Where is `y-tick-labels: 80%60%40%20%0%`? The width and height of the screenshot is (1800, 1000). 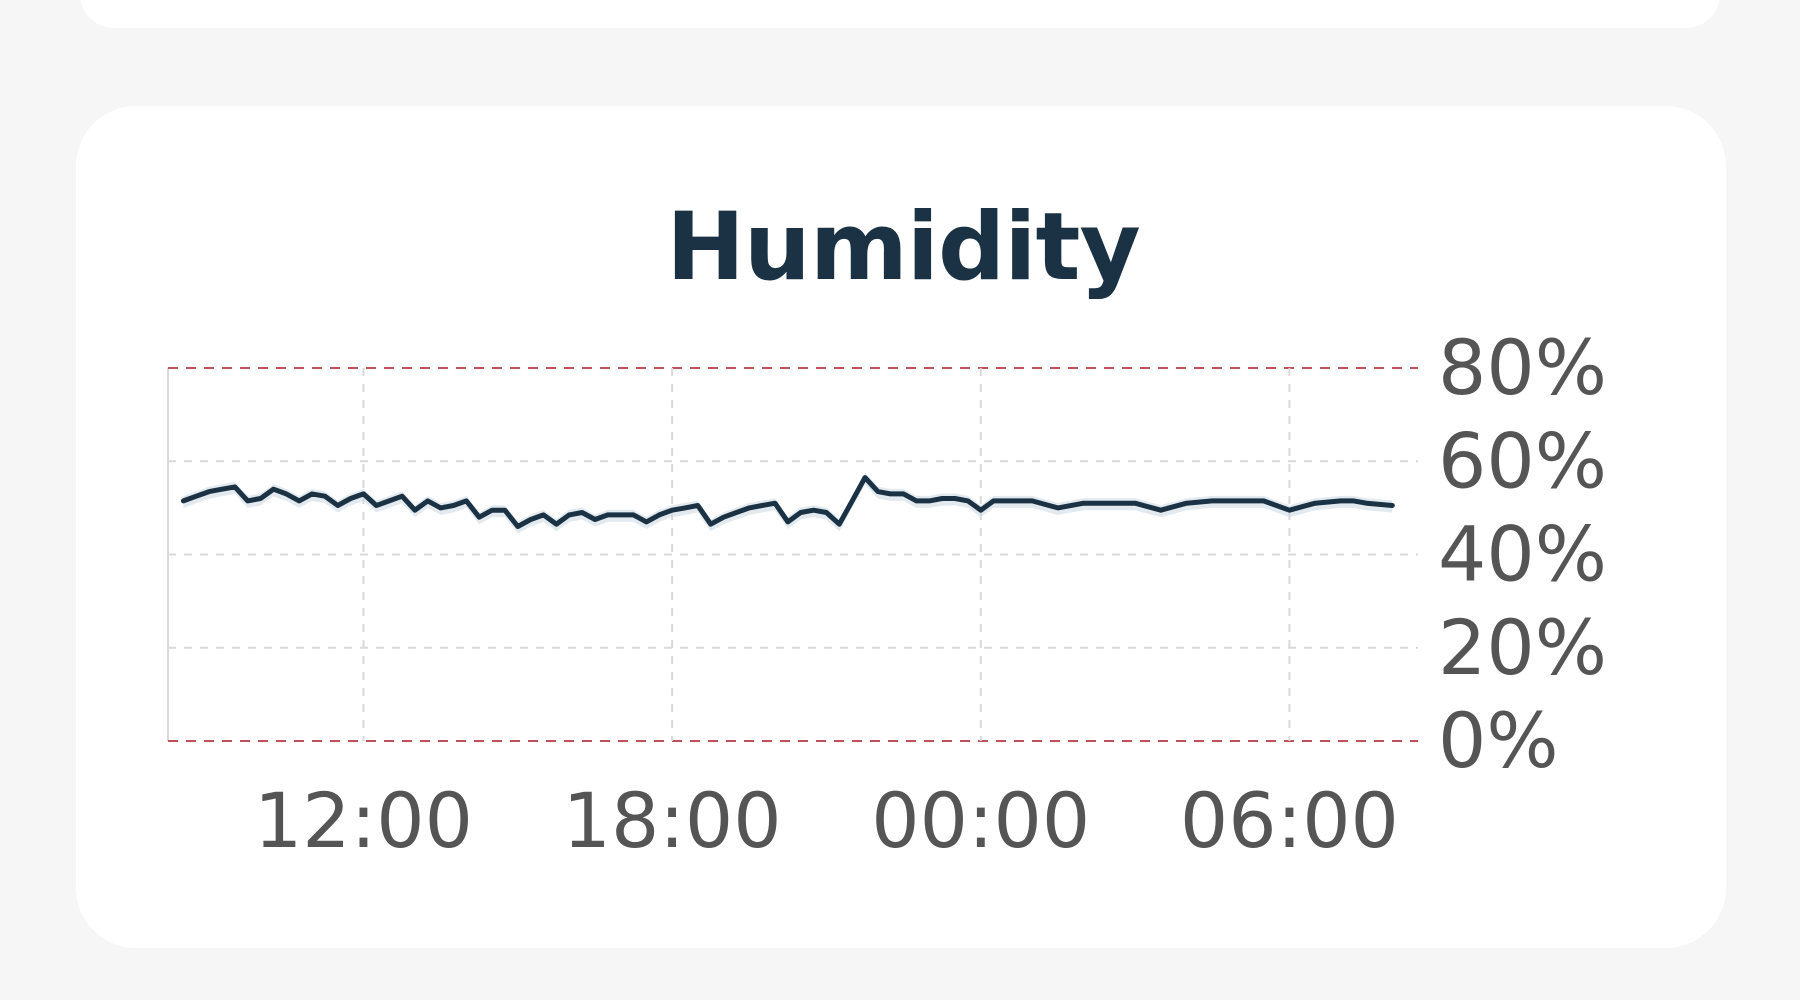 y-tick-labels: 80%60%40%20%0% is located at coordinates (1522, 554).